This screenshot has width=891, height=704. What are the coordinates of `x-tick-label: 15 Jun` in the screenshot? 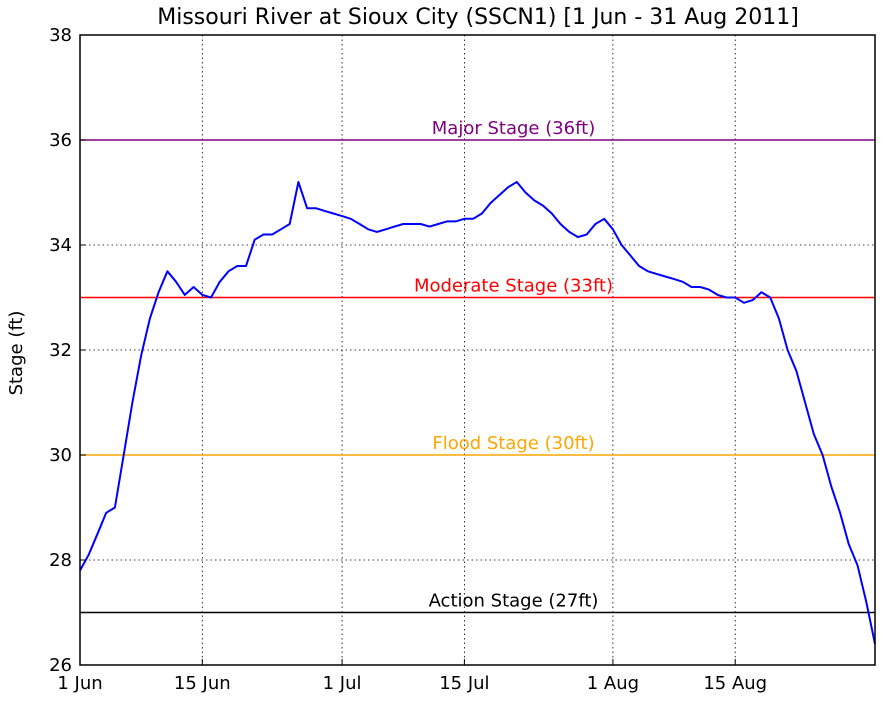 It's located at (202, 683).